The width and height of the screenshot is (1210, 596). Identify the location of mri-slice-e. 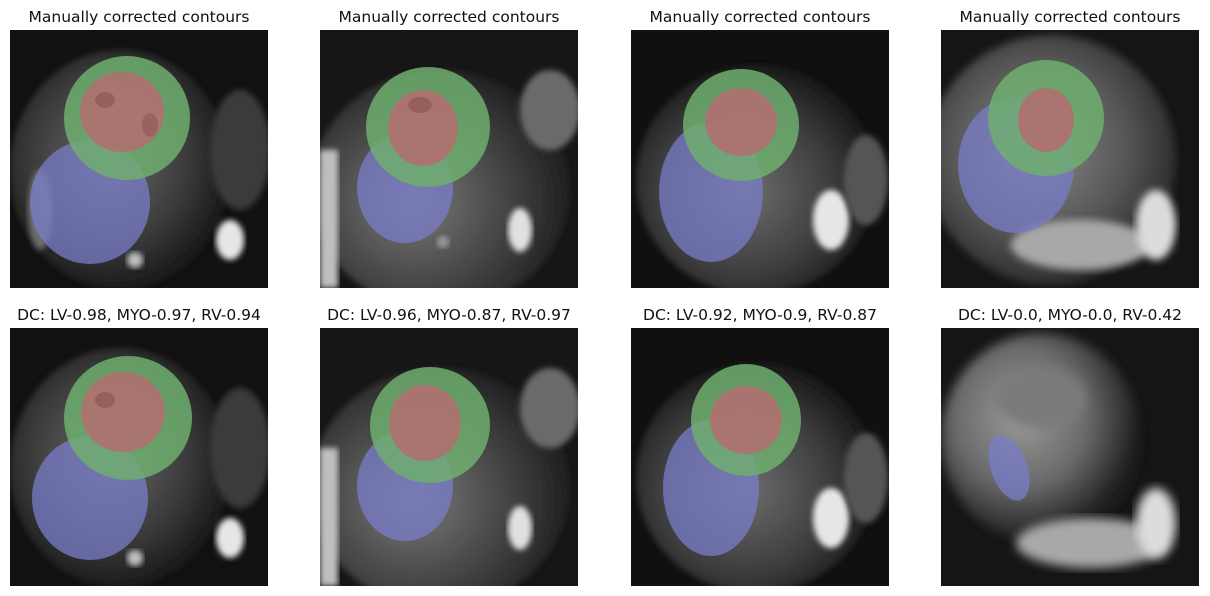
(1070, 457).